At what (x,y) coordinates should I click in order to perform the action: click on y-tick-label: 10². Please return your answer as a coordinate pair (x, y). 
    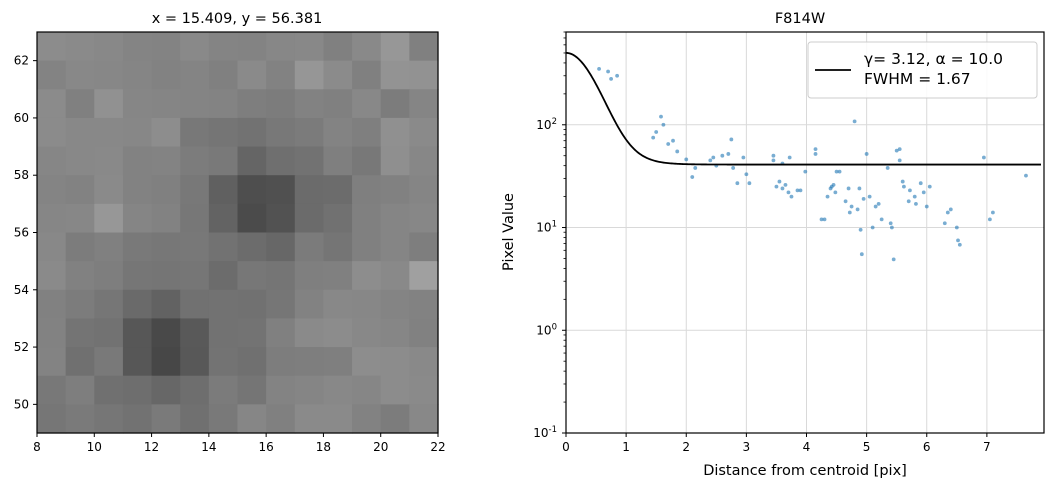
    Looking at the image, I should click on (546, 124).